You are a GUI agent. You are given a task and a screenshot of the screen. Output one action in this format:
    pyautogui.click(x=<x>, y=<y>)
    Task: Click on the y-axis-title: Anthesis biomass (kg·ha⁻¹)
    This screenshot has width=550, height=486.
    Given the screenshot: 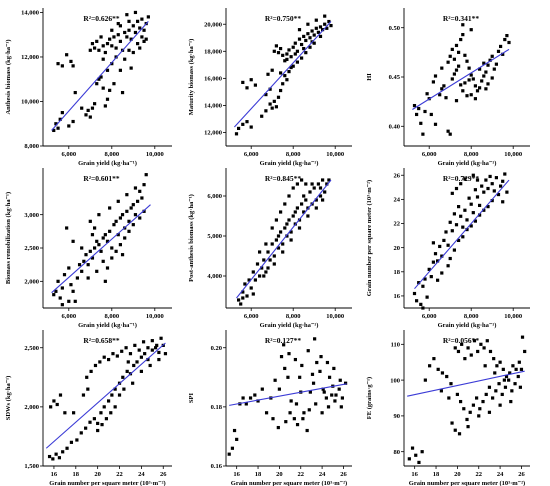 What is the action you would take?
    pyautogui.click(x=8, y=76)
    